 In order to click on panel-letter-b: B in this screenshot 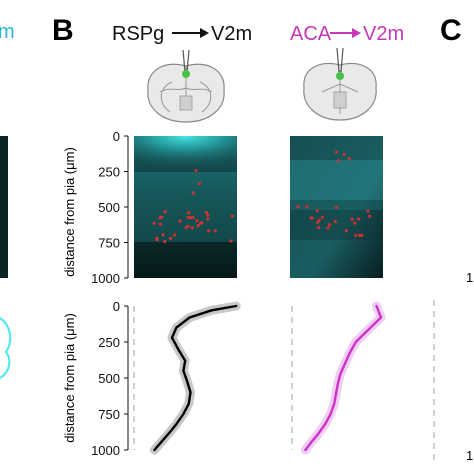, I will do `click(63, 30)`.